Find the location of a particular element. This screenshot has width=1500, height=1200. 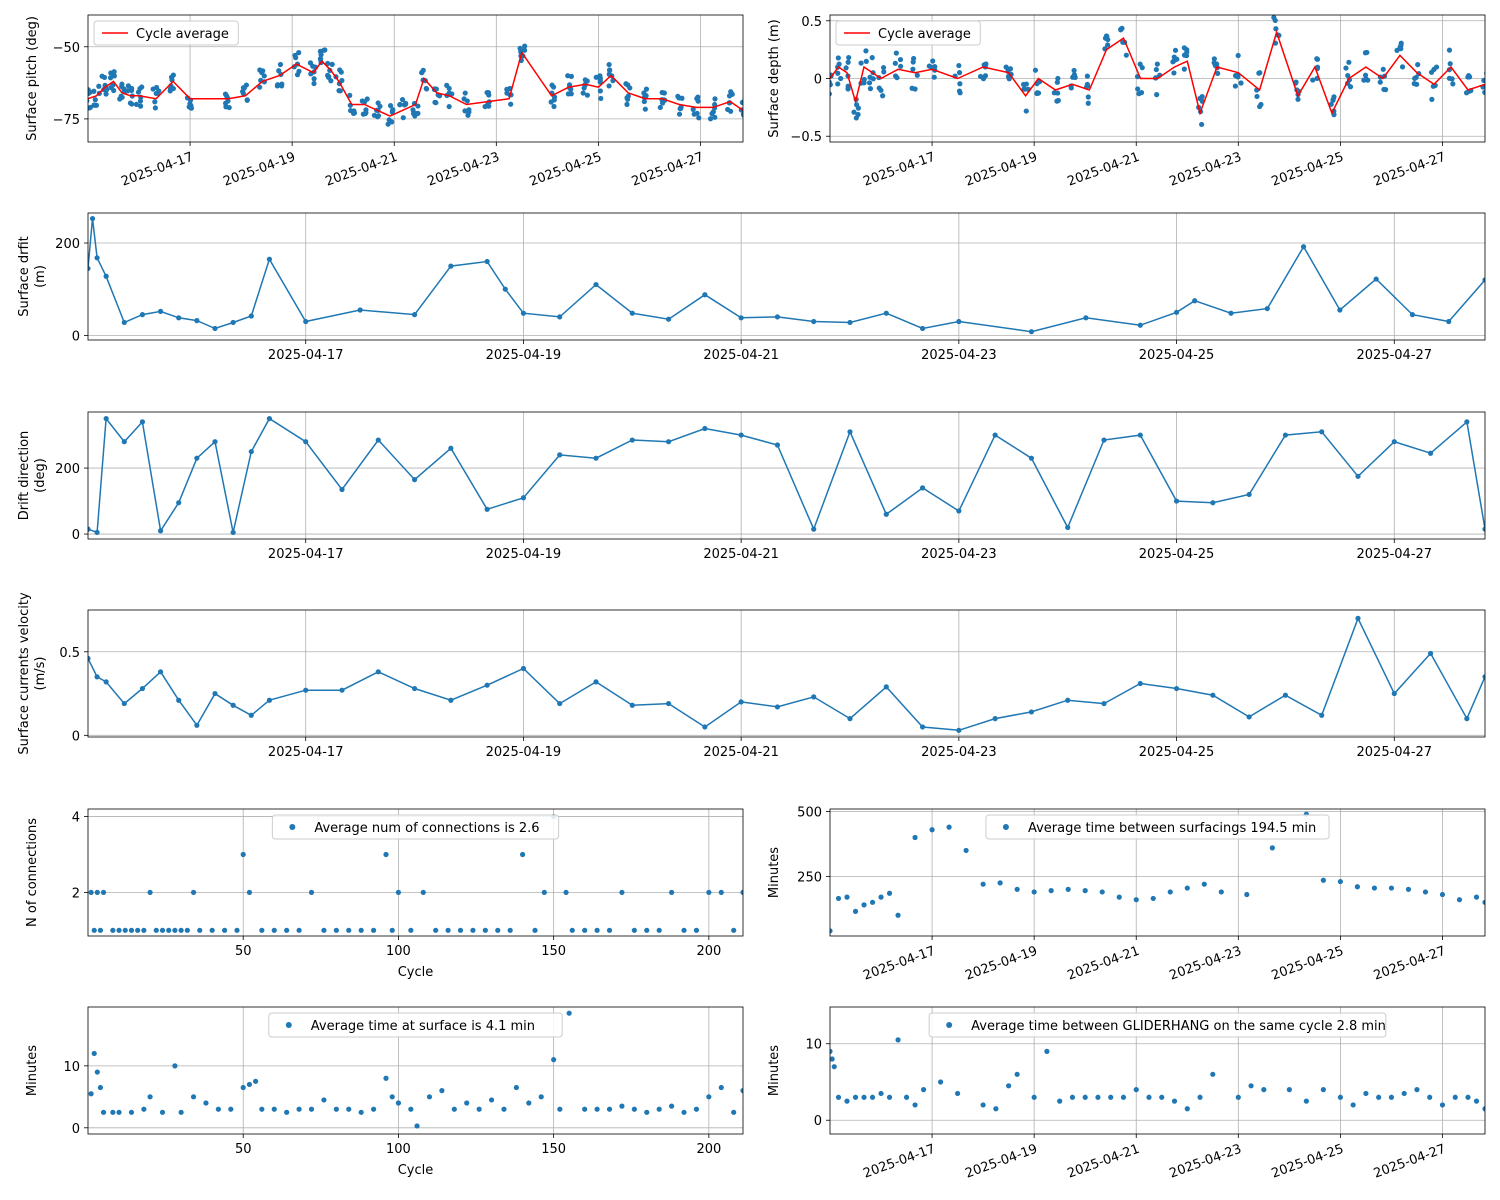

y-tick-label: 10 is located at coordinates (71, 1067).